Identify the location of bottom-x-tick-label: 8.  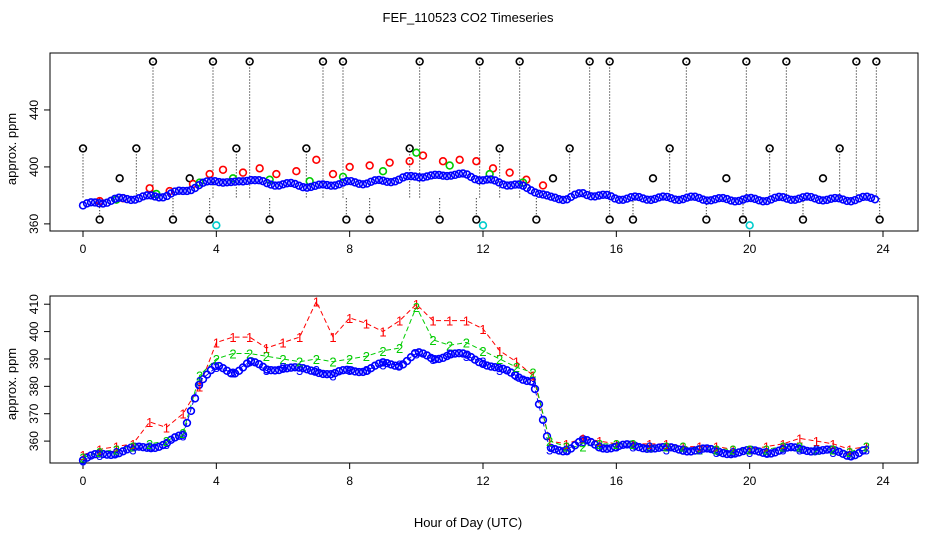
(349, 481).